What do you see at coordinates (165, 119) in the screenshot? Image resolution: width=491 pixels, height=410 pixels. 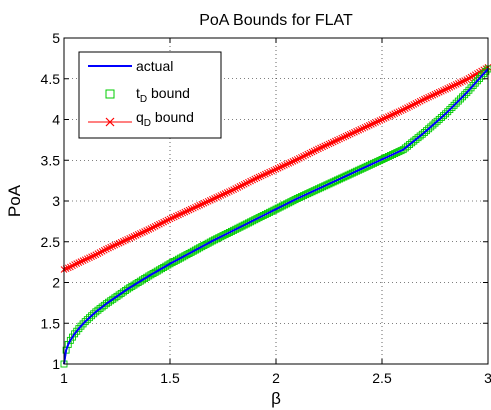 I see `legend-label-qd-bound: qD bound` at bounding box center [165, 119].